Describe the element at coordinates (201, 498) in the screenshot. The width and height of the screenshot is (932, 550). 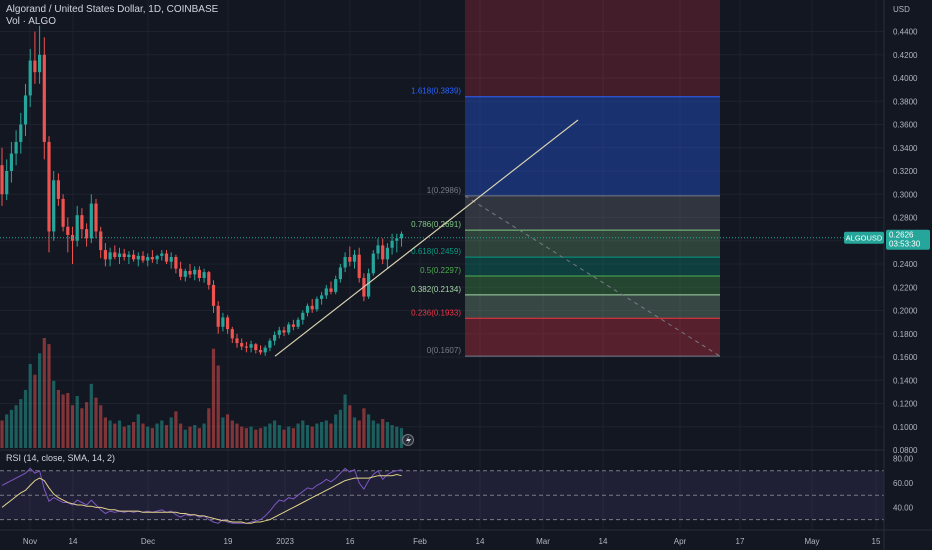
I see `rsi-ma-line` at that location.